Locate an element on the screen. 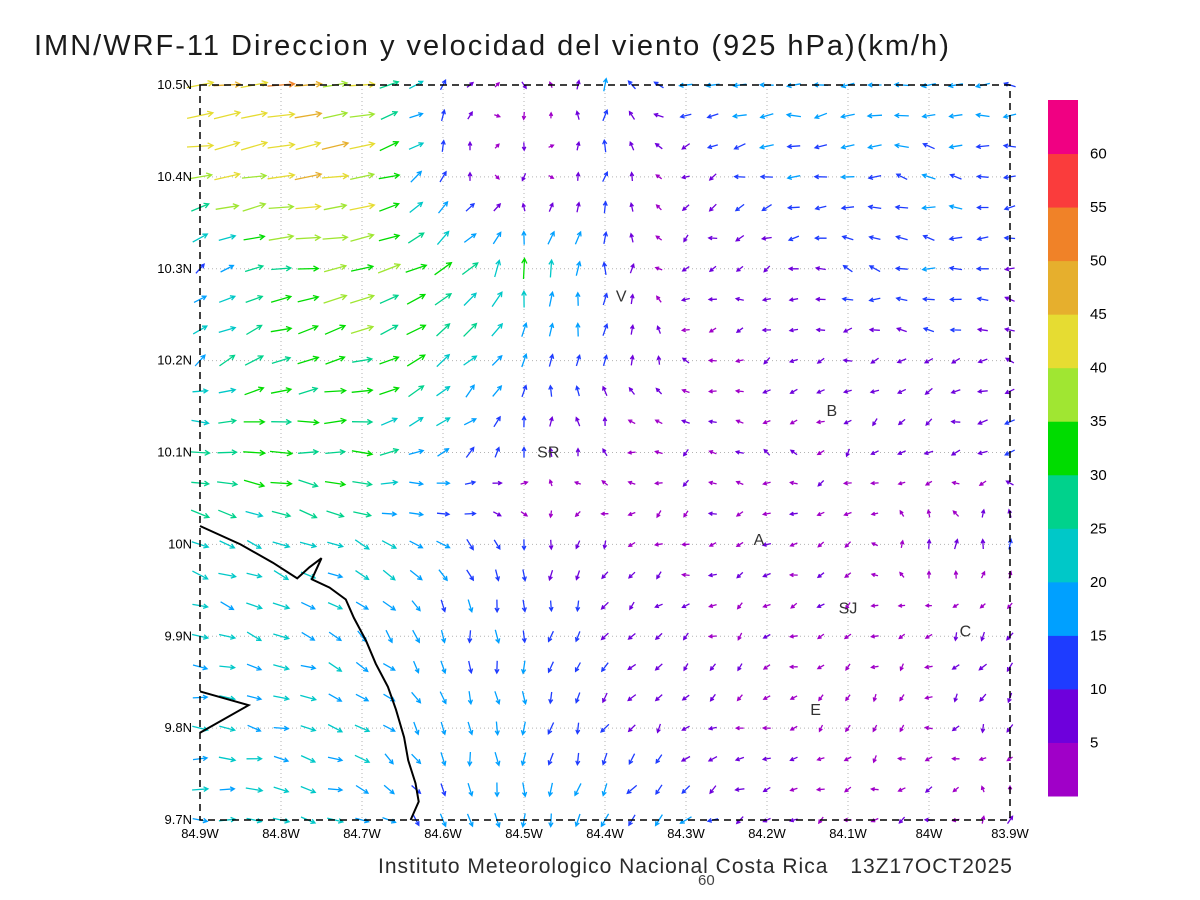 The height and width of the screenshot is (900, 1200). x-tick-label: 84.6W is located at coordinates (443, 833).